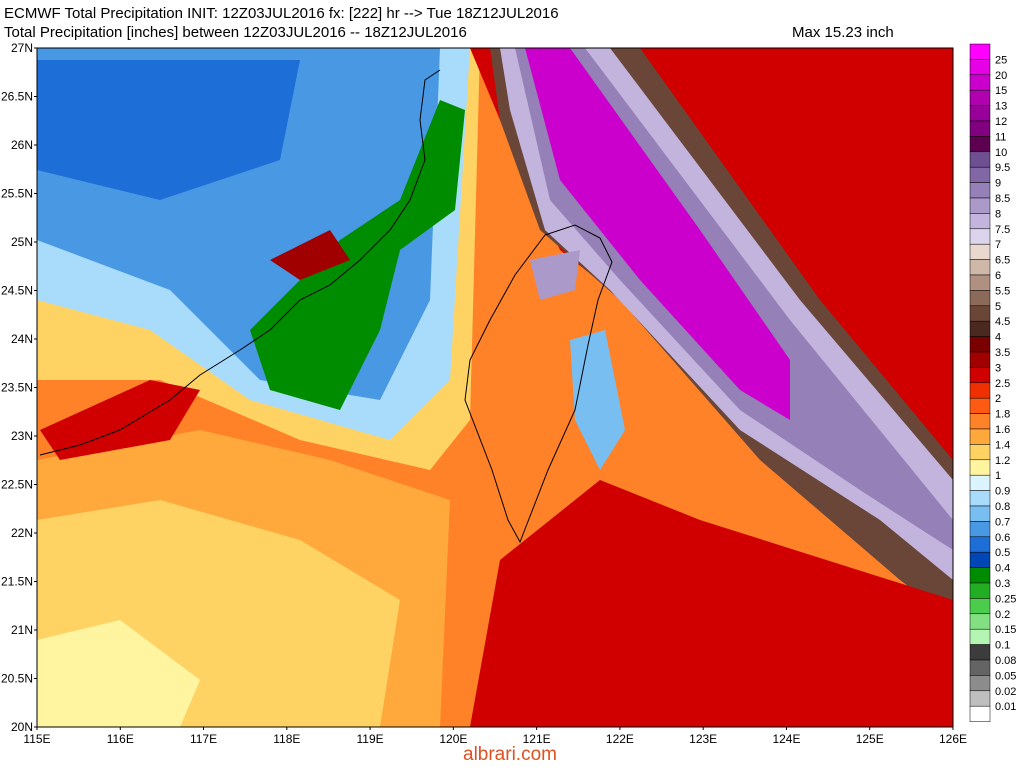  I want to click on lat-label: 23N, so click(22, 436).